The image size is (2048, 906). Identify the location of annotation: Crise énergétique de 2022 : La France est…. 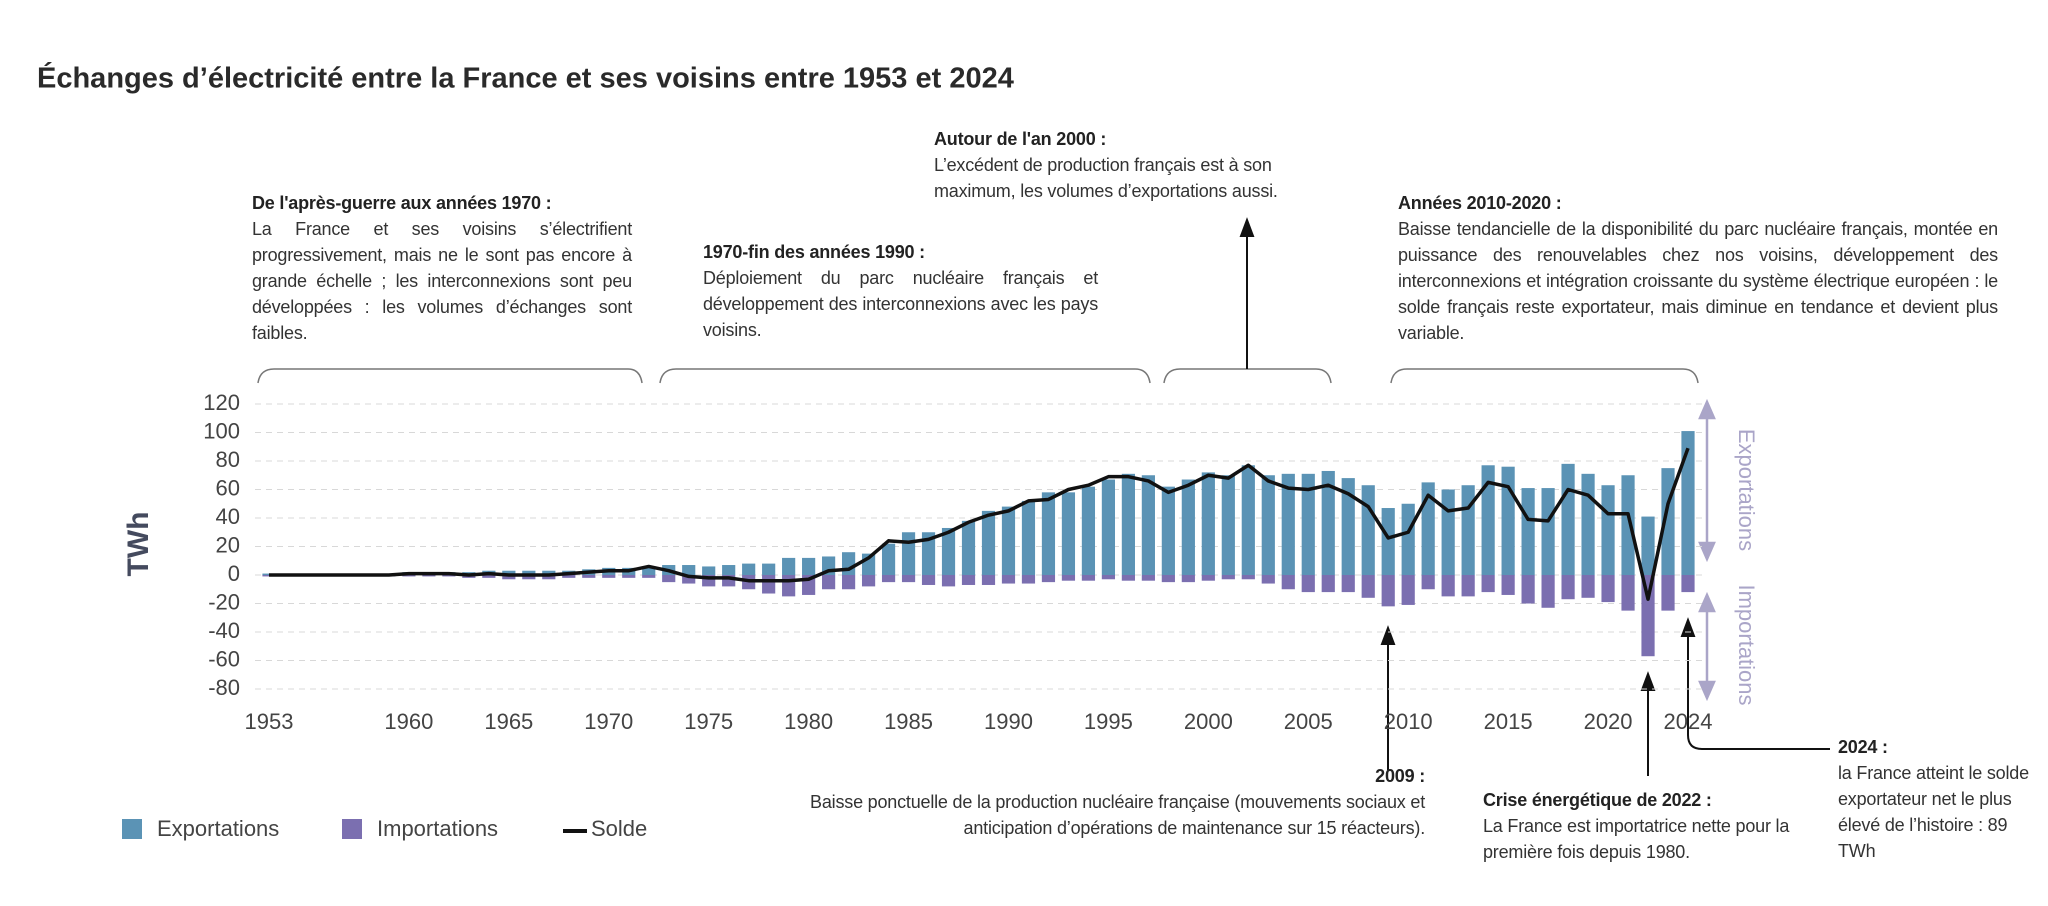
(1643, 826).